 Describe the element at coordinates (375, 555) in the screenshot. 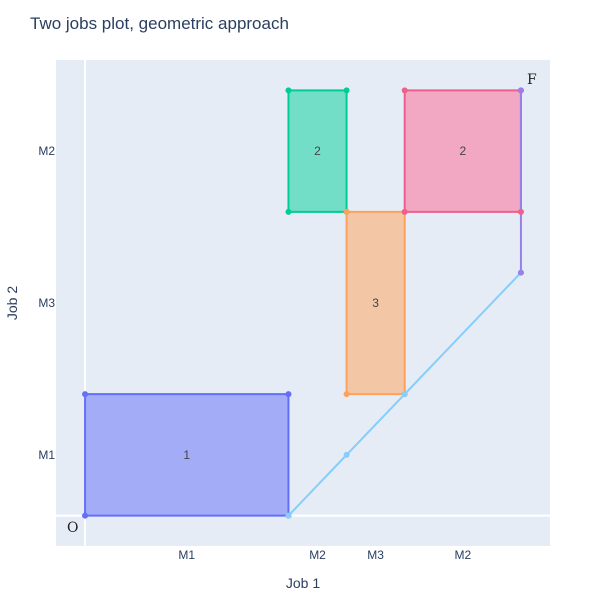

I see `x-tick-label-3: M3` at that location.